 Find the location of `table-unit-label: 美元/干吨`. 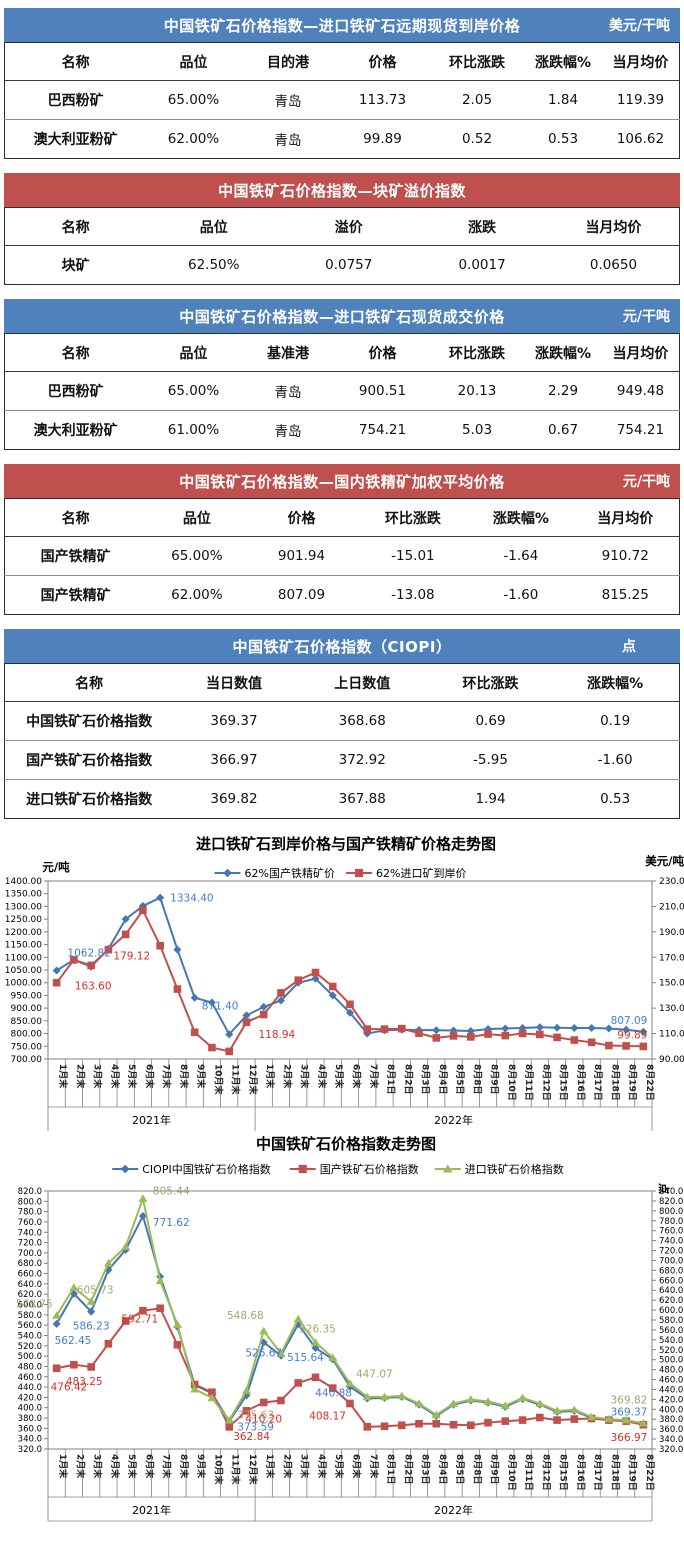

table-unit-label: 美元/干吨 is located at coordinates (639, 26).